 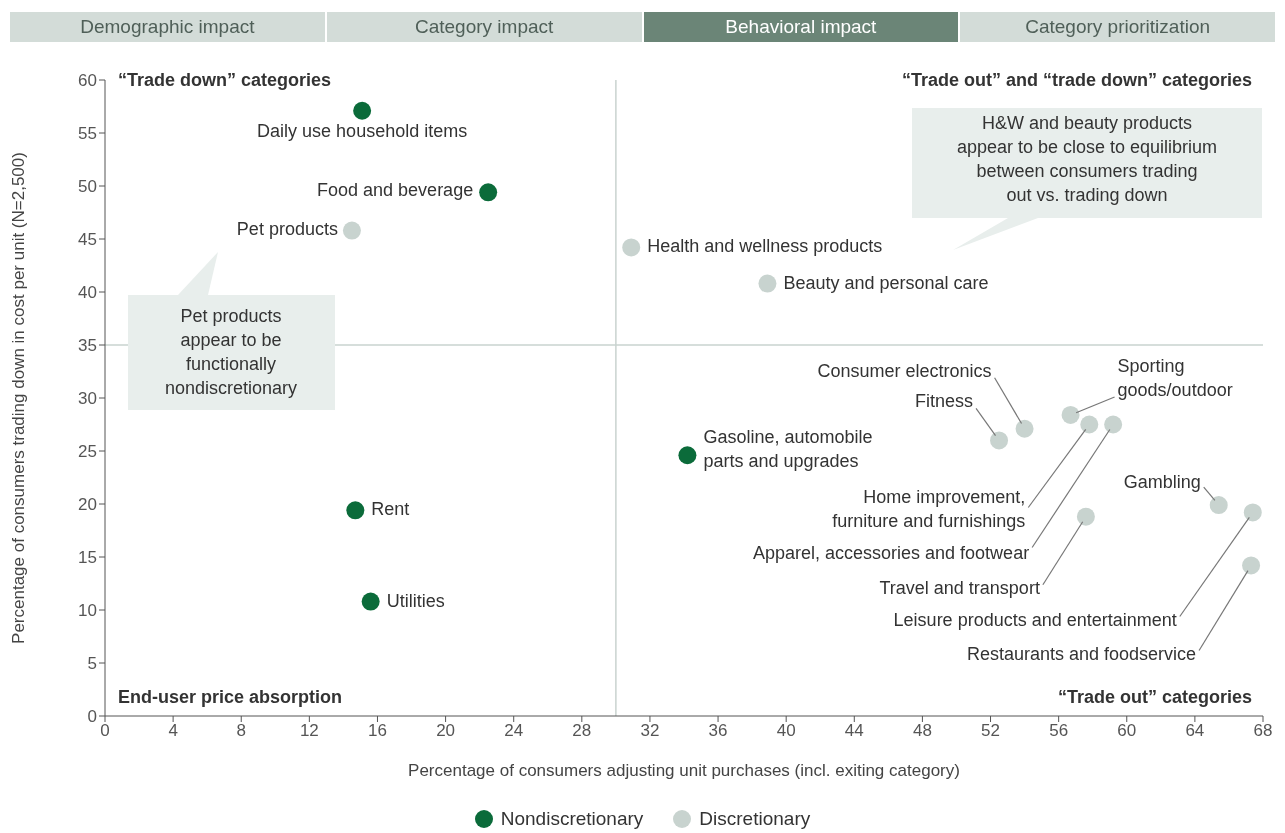 What do you see at coordinates (755, 819) in the screenshot?
I see `legend-label: Discretionary` at bounding box center [755, 819].